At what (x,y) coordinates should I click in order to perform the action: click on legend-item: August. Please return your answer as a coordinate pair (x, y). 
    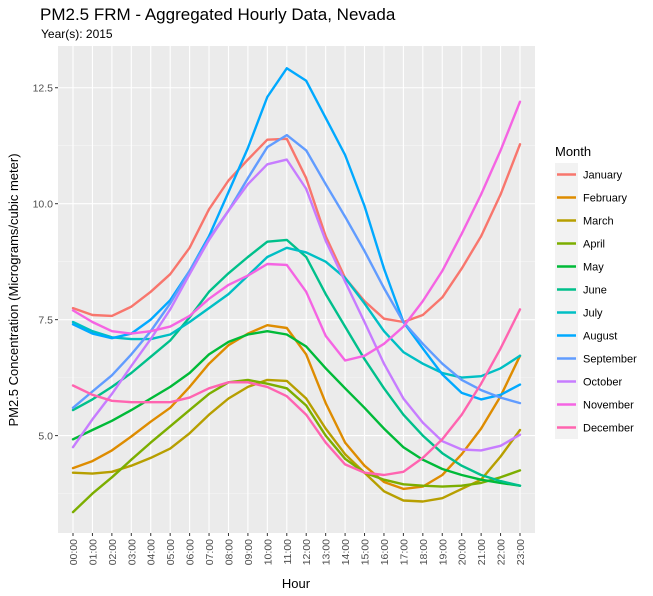
    Looking at the image, I should click on (586, 335).